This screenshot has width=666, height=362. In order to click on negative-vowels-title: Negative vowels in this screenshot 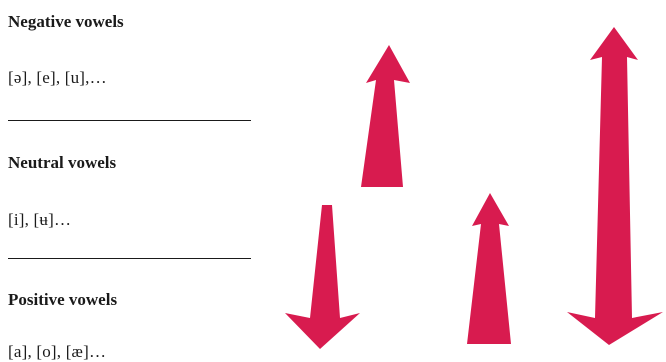, I will do `click(66, 21)`.